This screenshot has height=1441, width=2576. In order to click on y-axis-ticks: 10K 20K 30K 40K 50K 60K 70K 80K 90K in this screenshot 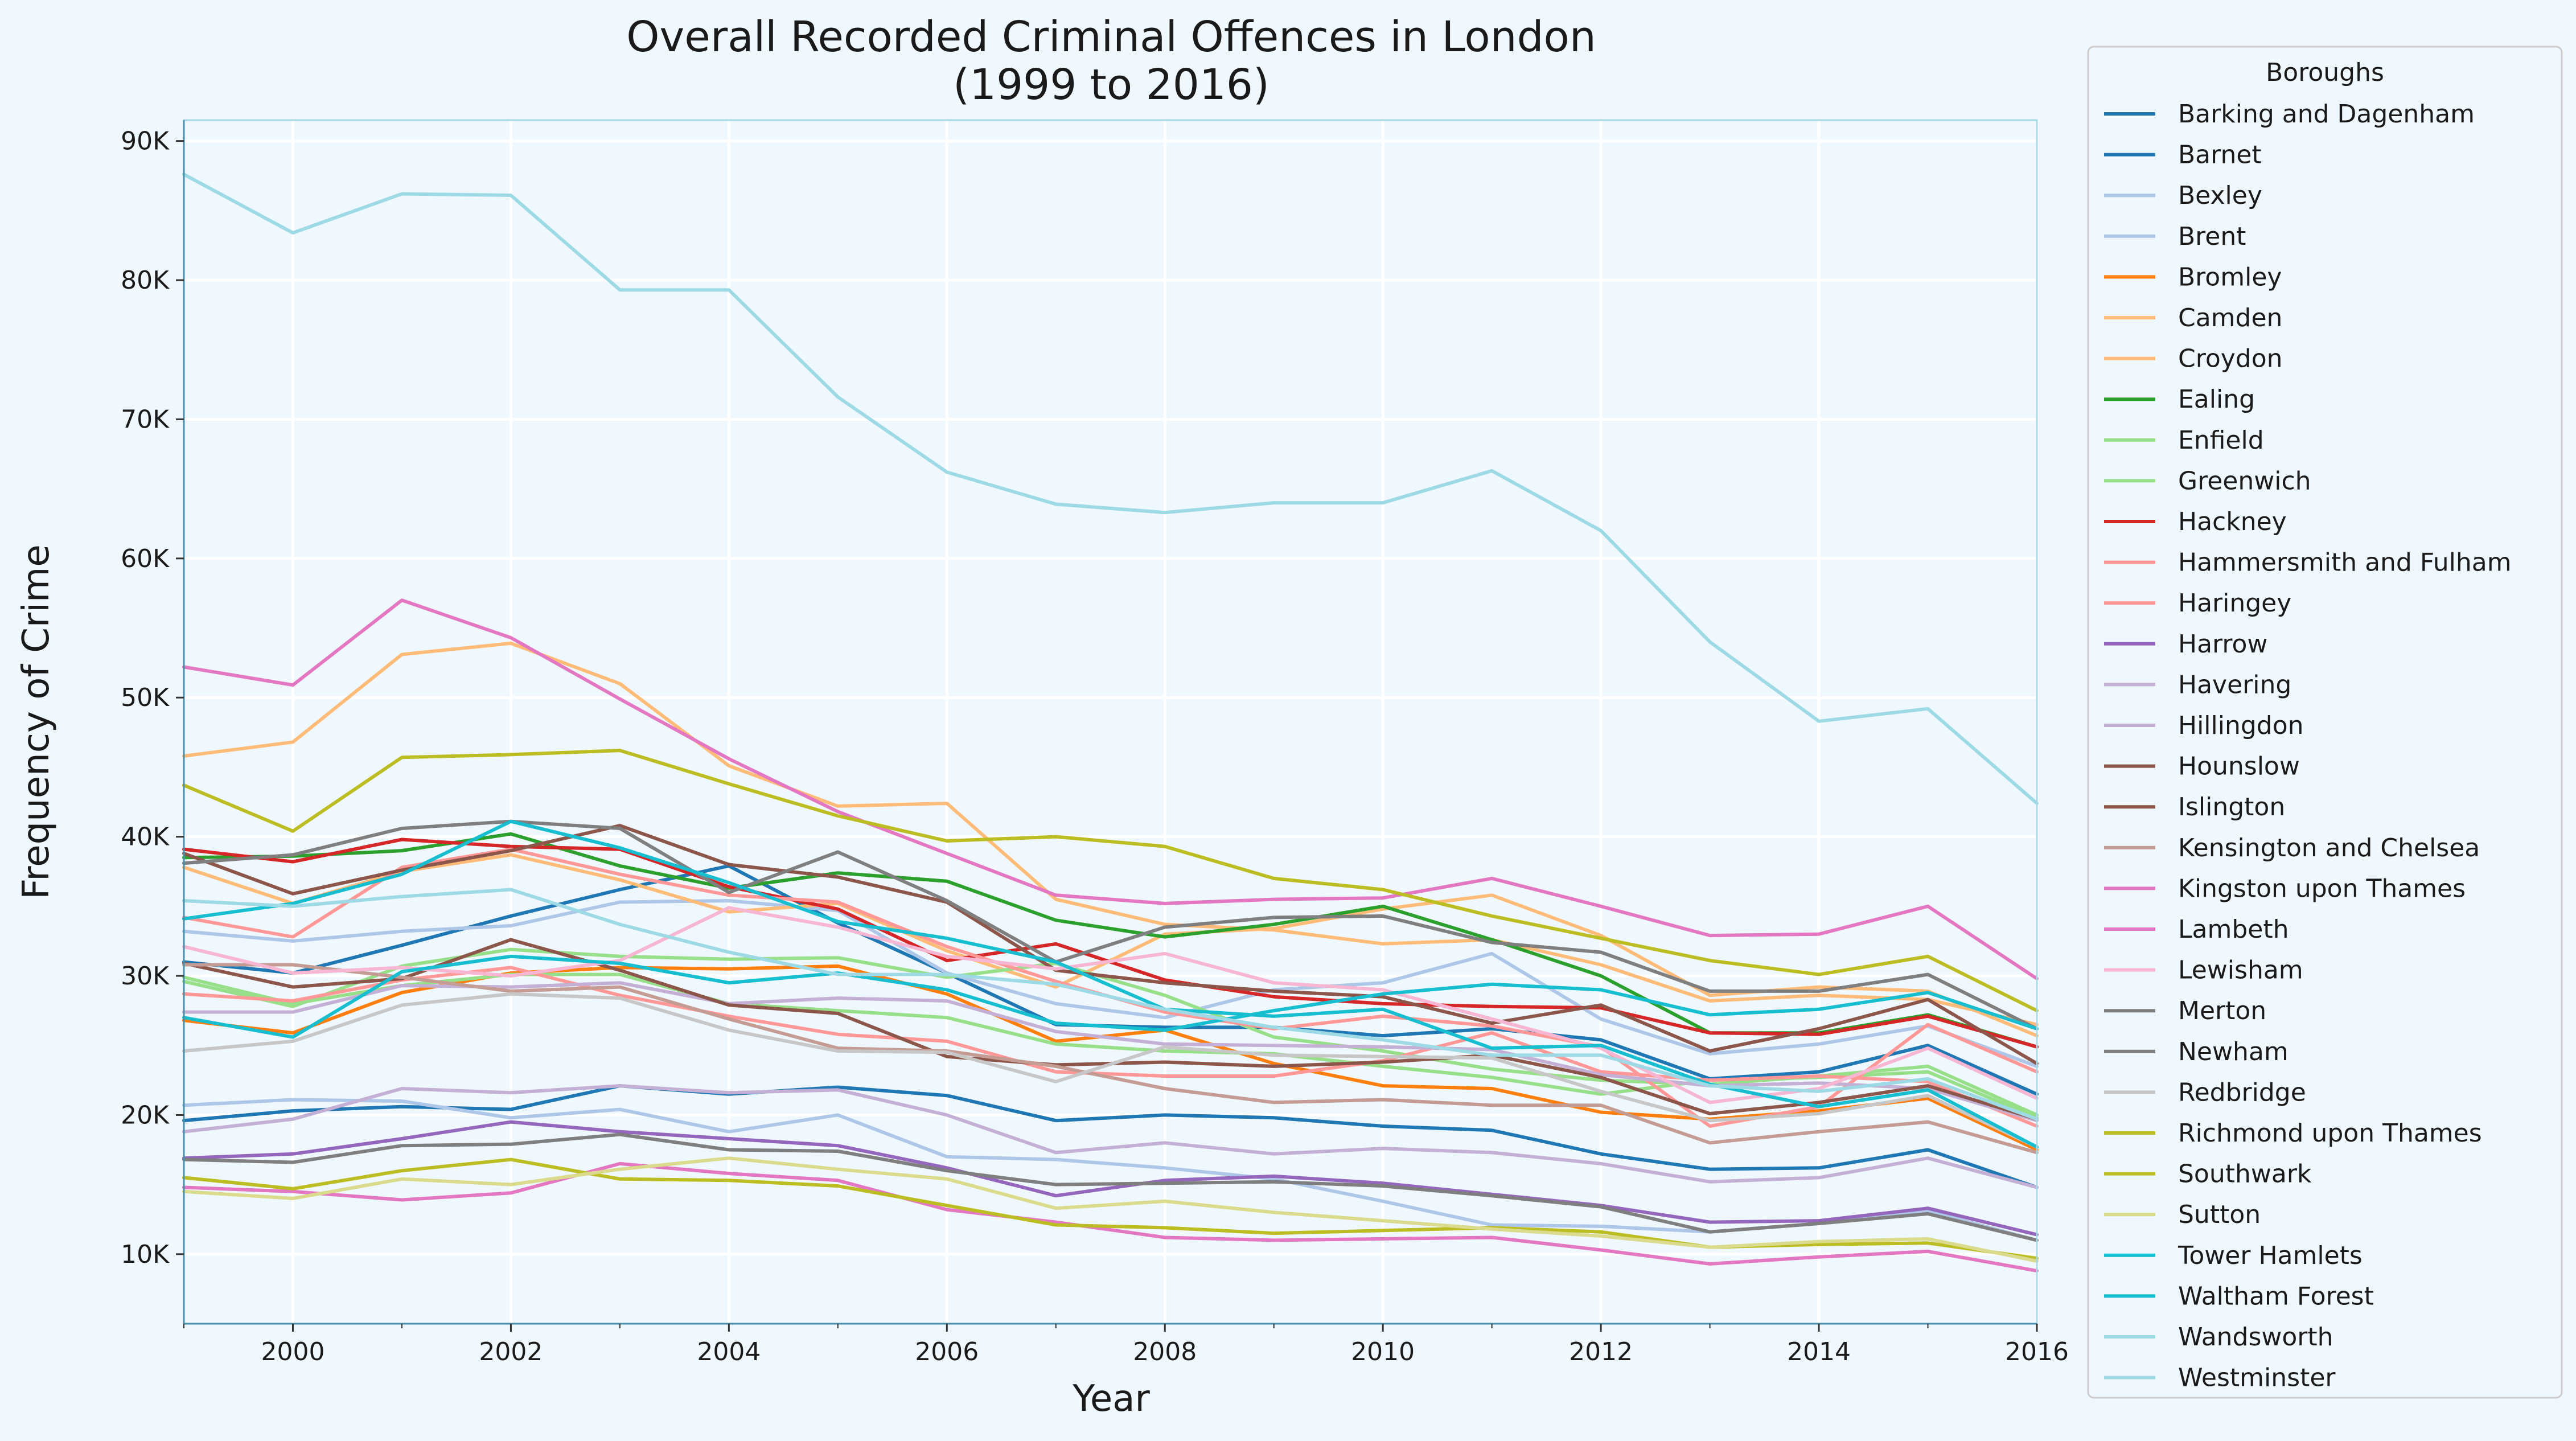, I will do `click(152, 698)`.